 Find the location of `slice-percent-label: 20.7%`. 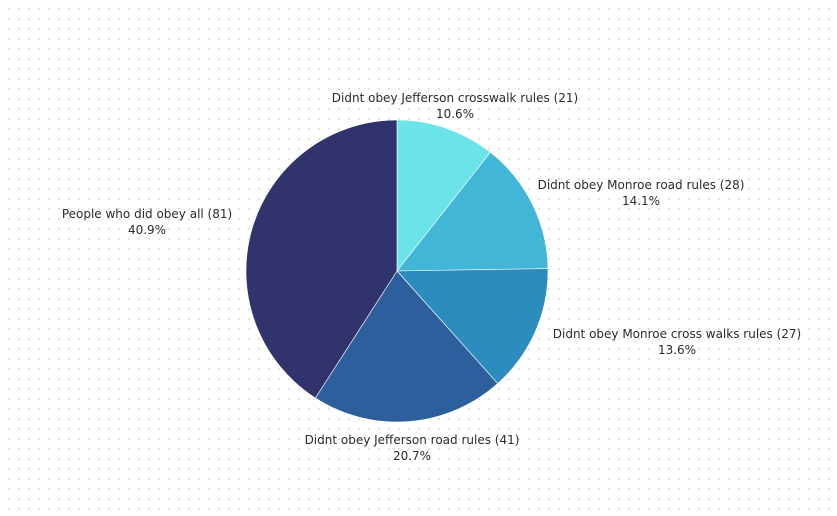

slice-percent-label: 20.7% is located at coordinates (412, 456).